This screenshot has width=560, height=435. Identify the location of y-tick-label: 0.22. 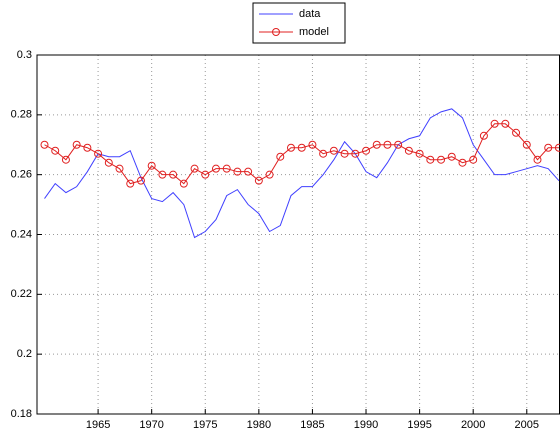
(21, 294).